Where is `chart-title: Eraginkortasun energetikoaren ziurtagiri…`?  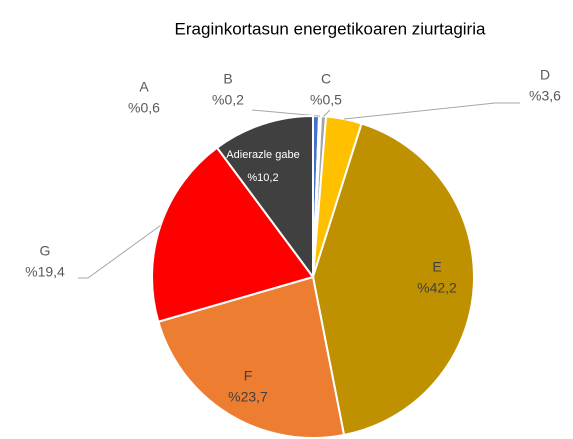
chart-title: Eraginkortasun energetikoaren ziurtagiri… is located at coordinates (330, 28).